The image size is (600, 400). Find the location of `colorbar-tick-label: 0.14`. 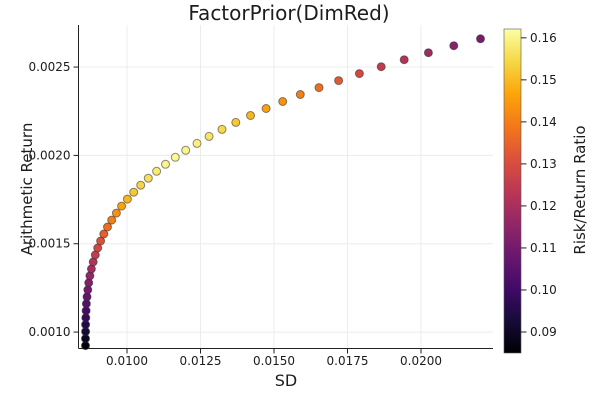

colorbar-tick-label: 0.14 is located at coordinates (543, 122).